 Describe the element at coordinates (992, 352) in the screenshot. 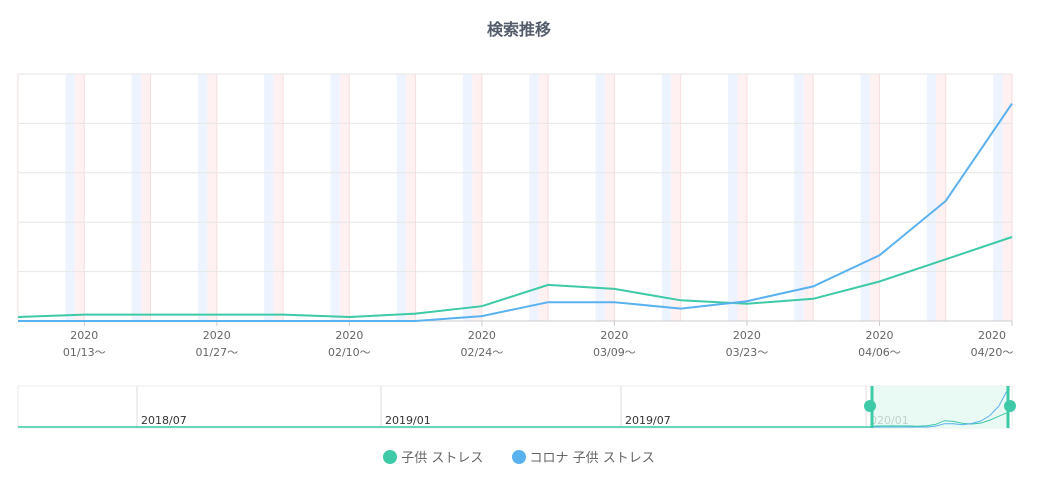

I see `x-tick-label-date: 04/20〜` at that location.